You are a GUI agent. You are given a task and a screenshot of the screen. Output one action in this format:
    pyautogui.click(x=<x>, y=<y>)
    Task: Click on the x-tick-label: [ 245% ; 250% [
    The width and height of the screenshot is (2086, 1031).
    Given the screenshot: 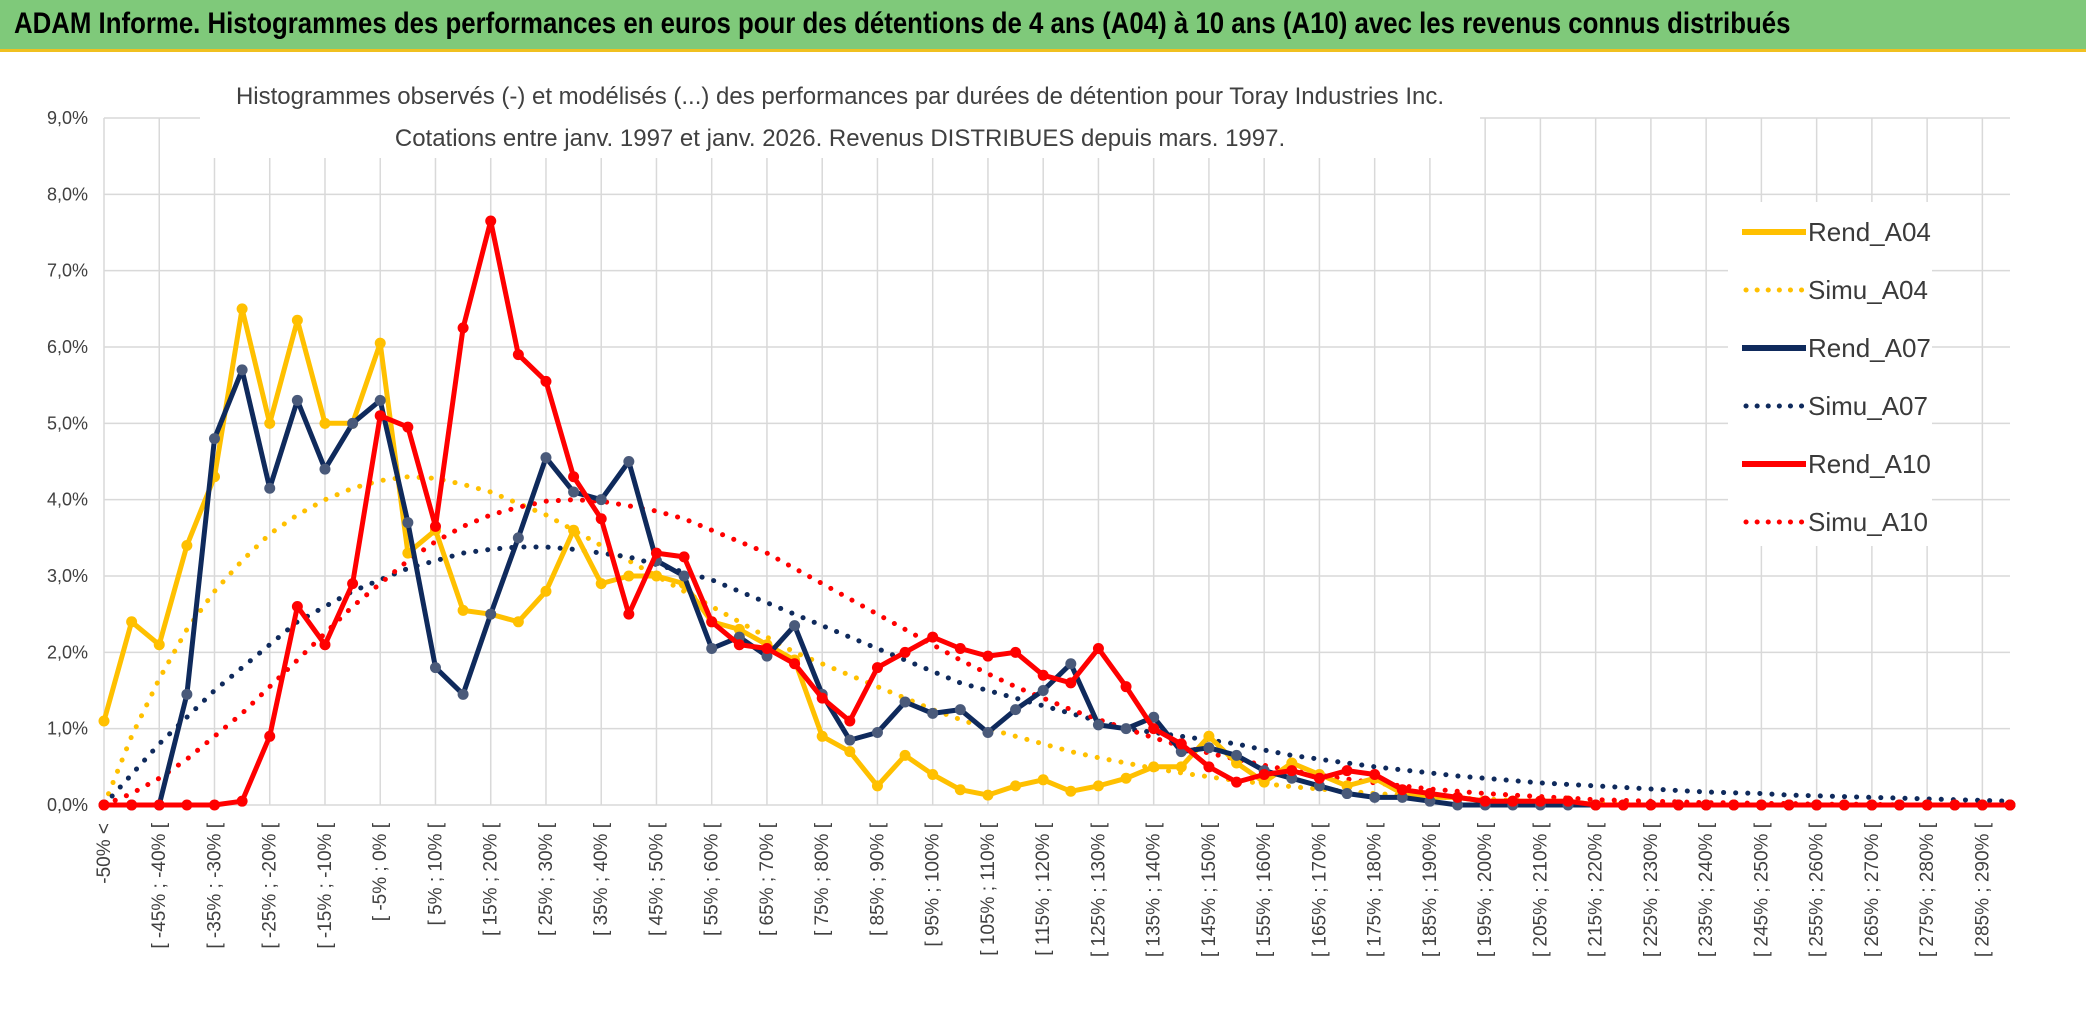 What is the action you would take?
    pyautogui.click(x=1761, y=889)
    